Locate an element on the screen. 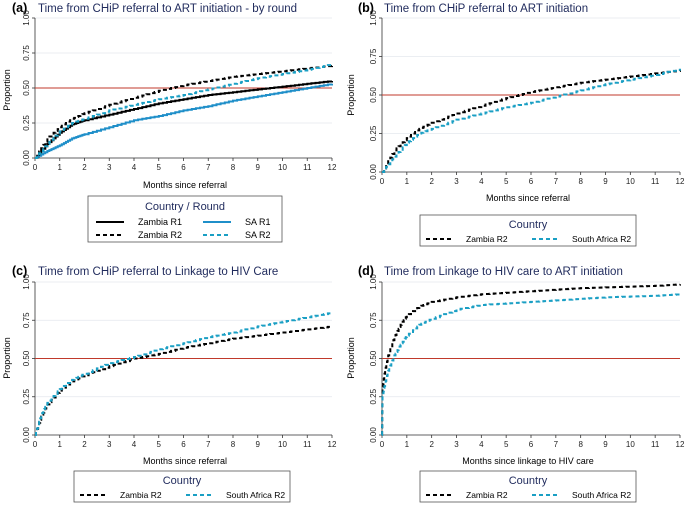 This screenshot has width=685, height=505. panel-c-legend: Country Zambia R2 South Africa R2 is located at coordinates (182, 486).